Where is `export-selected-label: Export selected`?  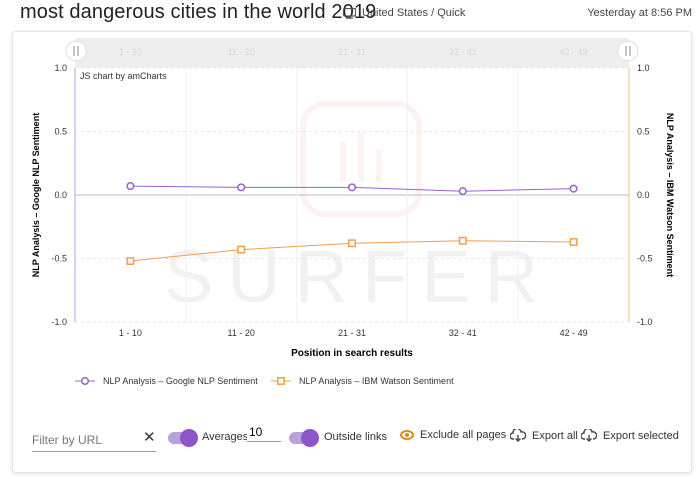
export-selected-label: Export selected is located at coordinates (641, 435).